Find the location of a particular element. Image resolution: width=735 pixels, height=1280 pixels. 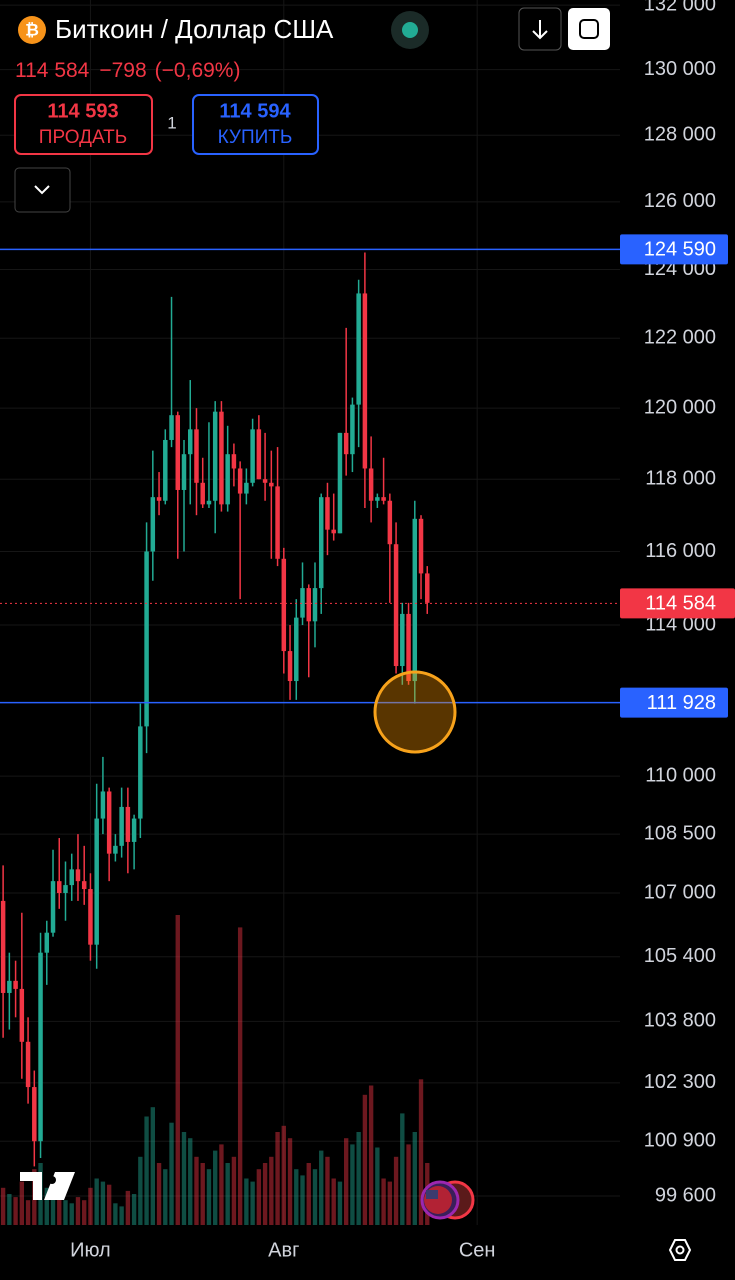

flag-canton is located at coordinates (432, 1194).